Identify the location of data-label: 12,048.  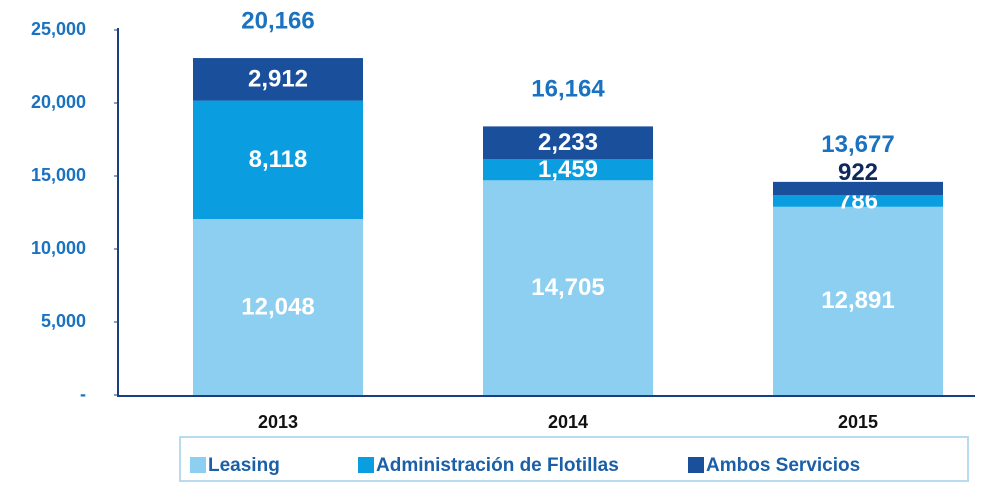
(277, 306).